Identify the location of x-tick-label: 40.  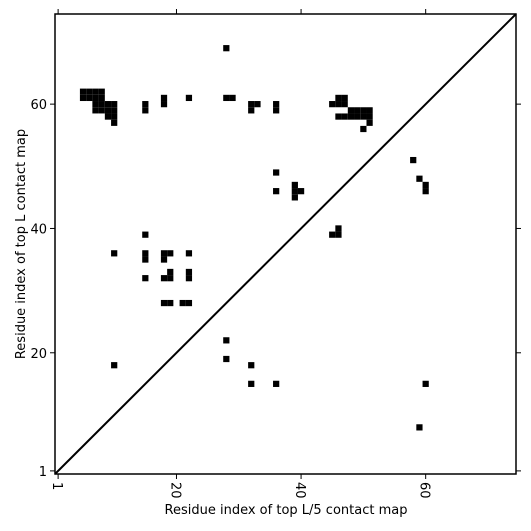
(299, 490).